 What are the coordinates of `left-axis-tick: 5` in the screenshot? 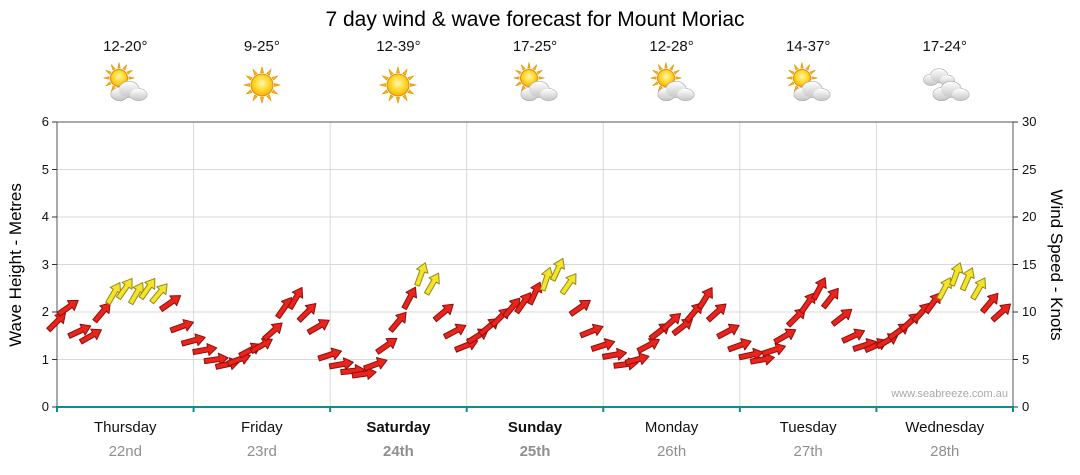 It's located at (45, 169).